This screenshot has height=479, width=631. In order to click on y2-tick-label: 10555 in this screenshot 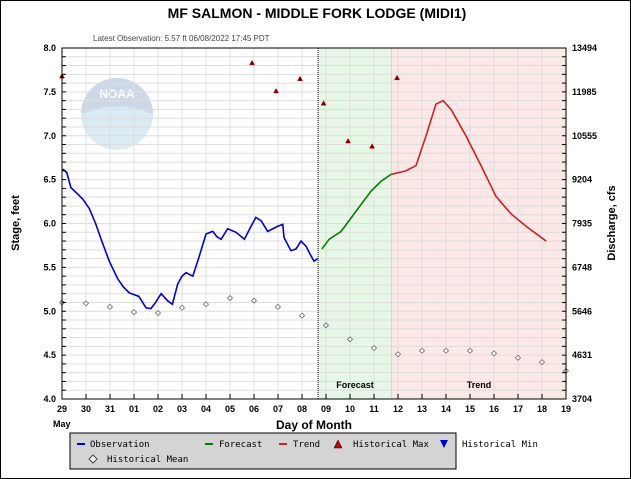, I will do `click(584, 136)`.